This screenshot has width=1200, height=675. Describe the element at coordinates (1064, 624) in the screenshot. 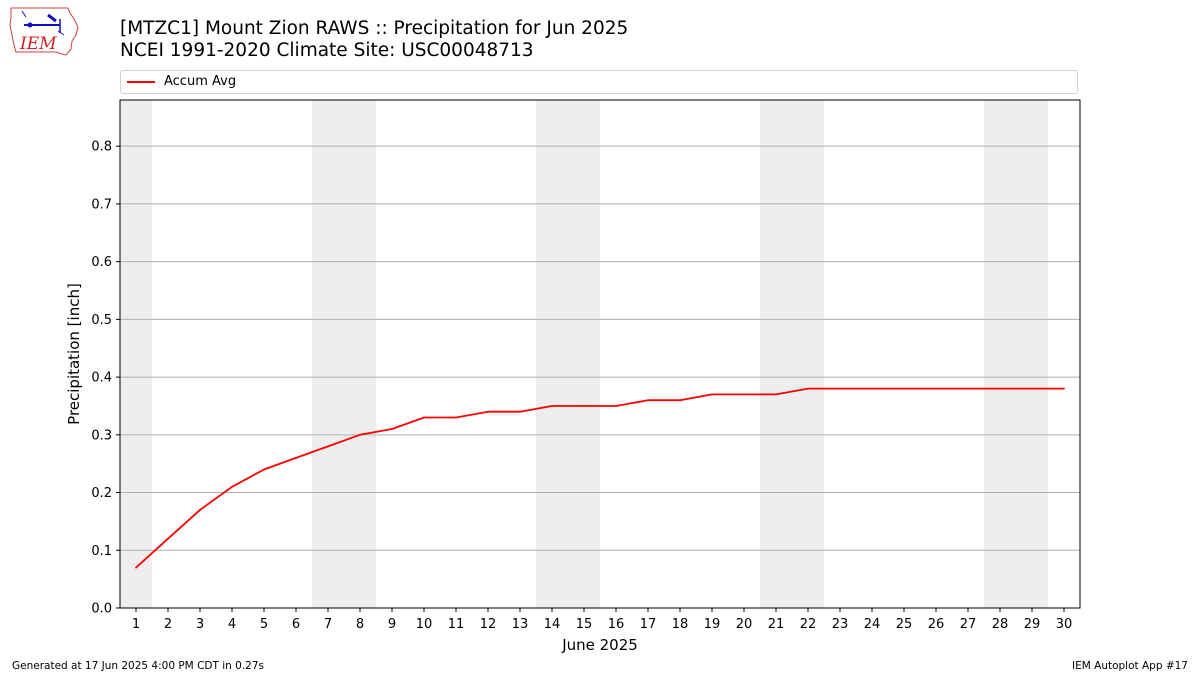

I see `x-tick-label: 30` at that location.